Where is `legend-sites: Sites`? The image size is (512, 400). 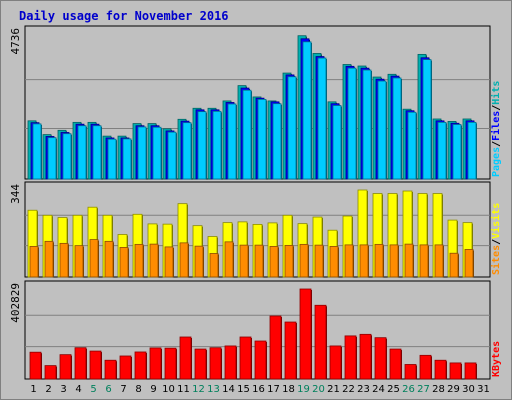 legend-sites: Sites is located at coordinates (496, 260).